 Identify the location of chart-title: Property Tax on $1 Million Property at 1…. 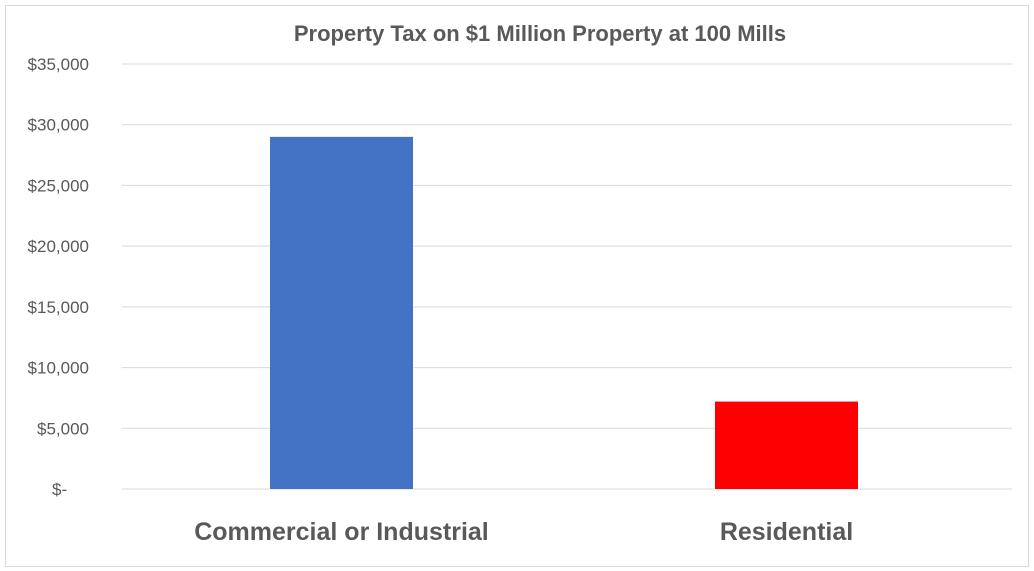
(540, 33).